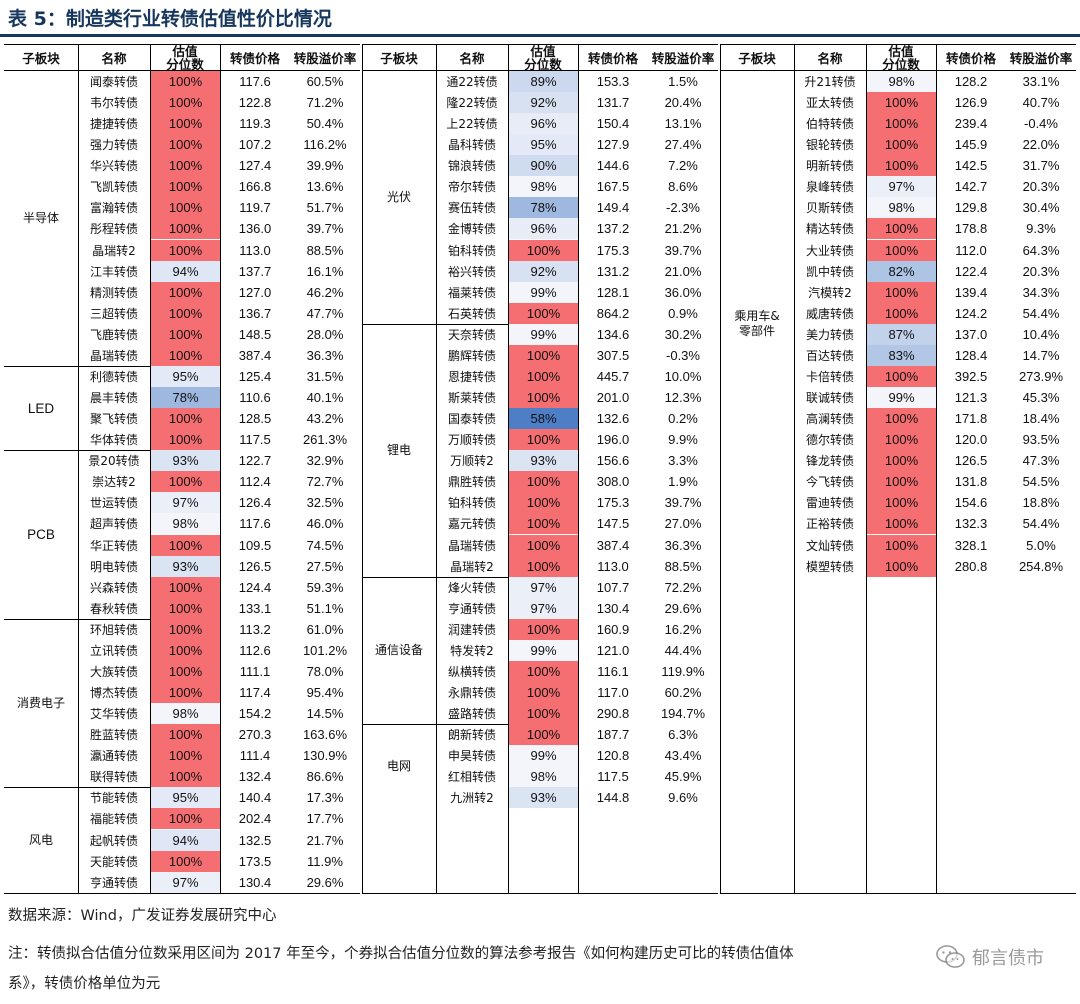  Describe the element at coordinates (971, 250) in the screenshot. I see `bond-price: 112.0` at that location.